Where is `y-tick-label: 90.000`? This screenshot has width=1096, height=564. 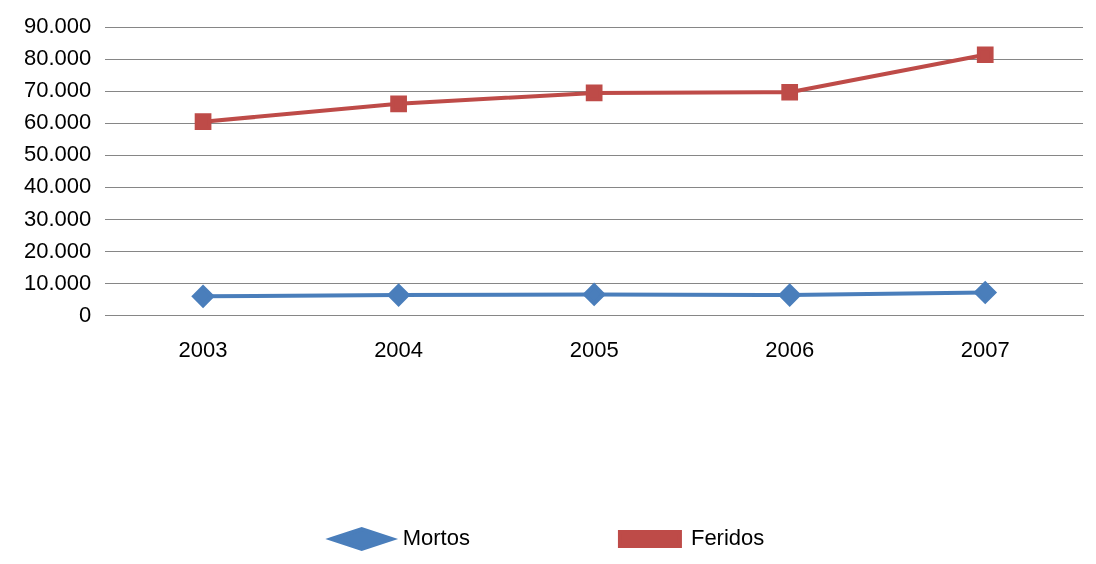 y-tick-label: 90.000 is located at coordinates (57, 26).